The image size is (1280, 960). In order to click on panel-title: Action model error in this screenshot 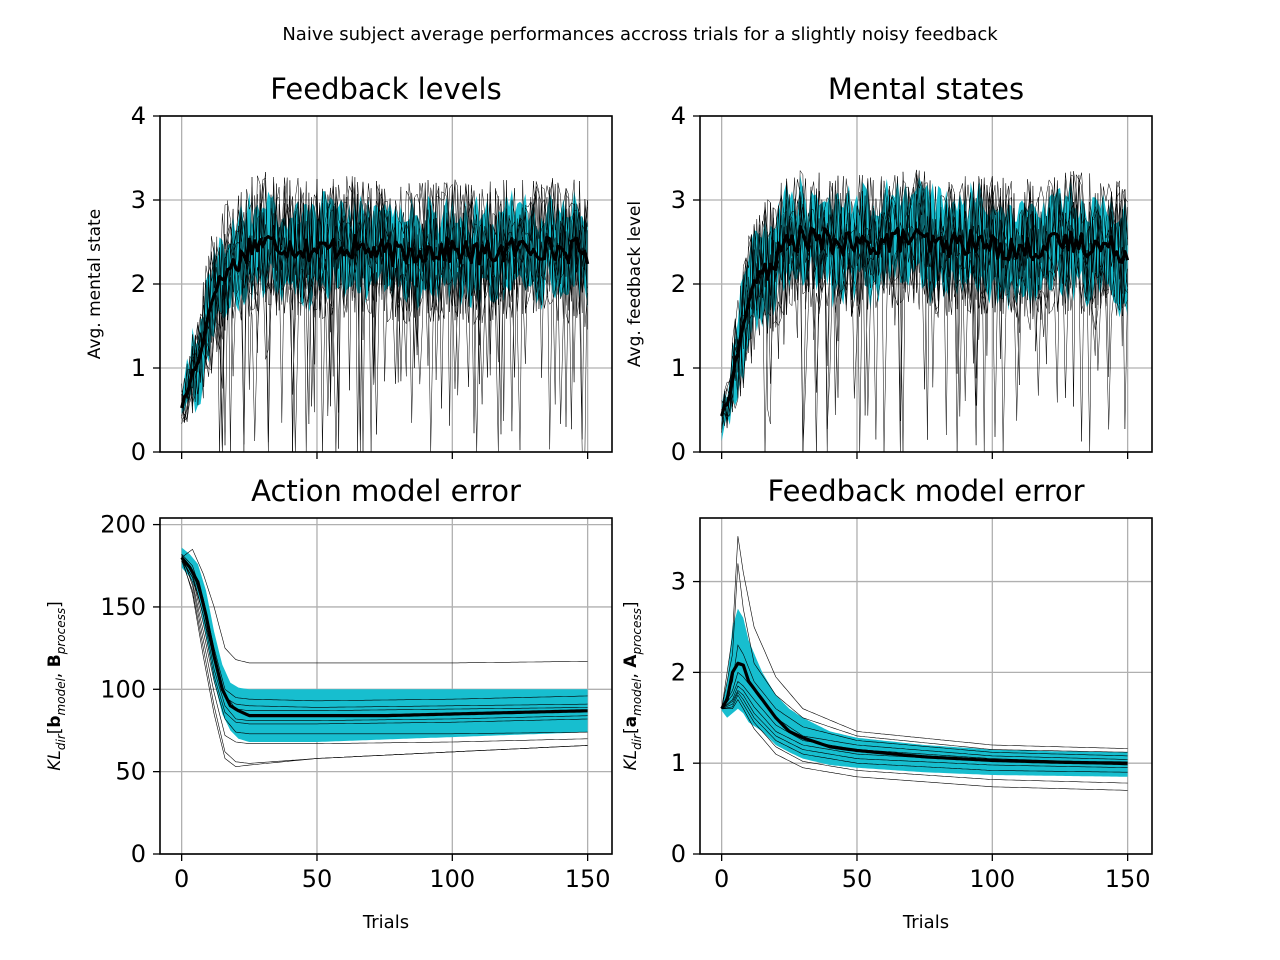, I will do `click(386, 491)`.